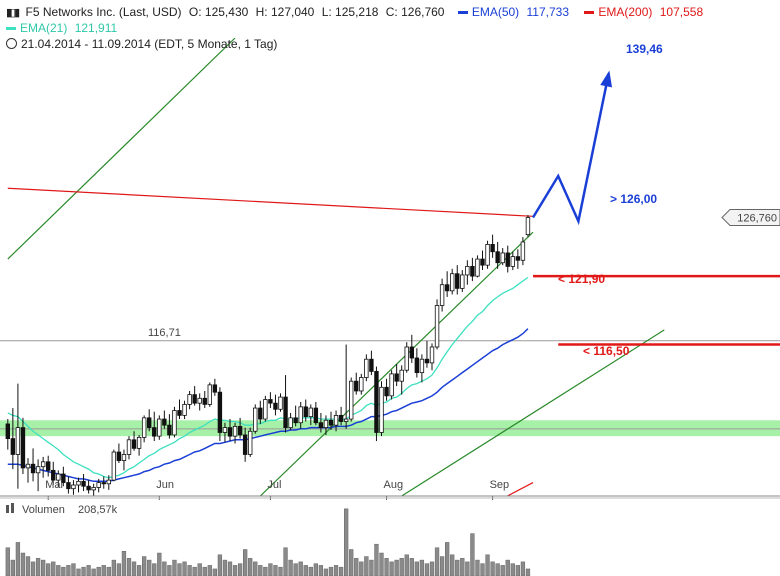  Describe the element at coordinates (164, 333) in the screenshot. I see `reference-level-label: 116,71` at that location.